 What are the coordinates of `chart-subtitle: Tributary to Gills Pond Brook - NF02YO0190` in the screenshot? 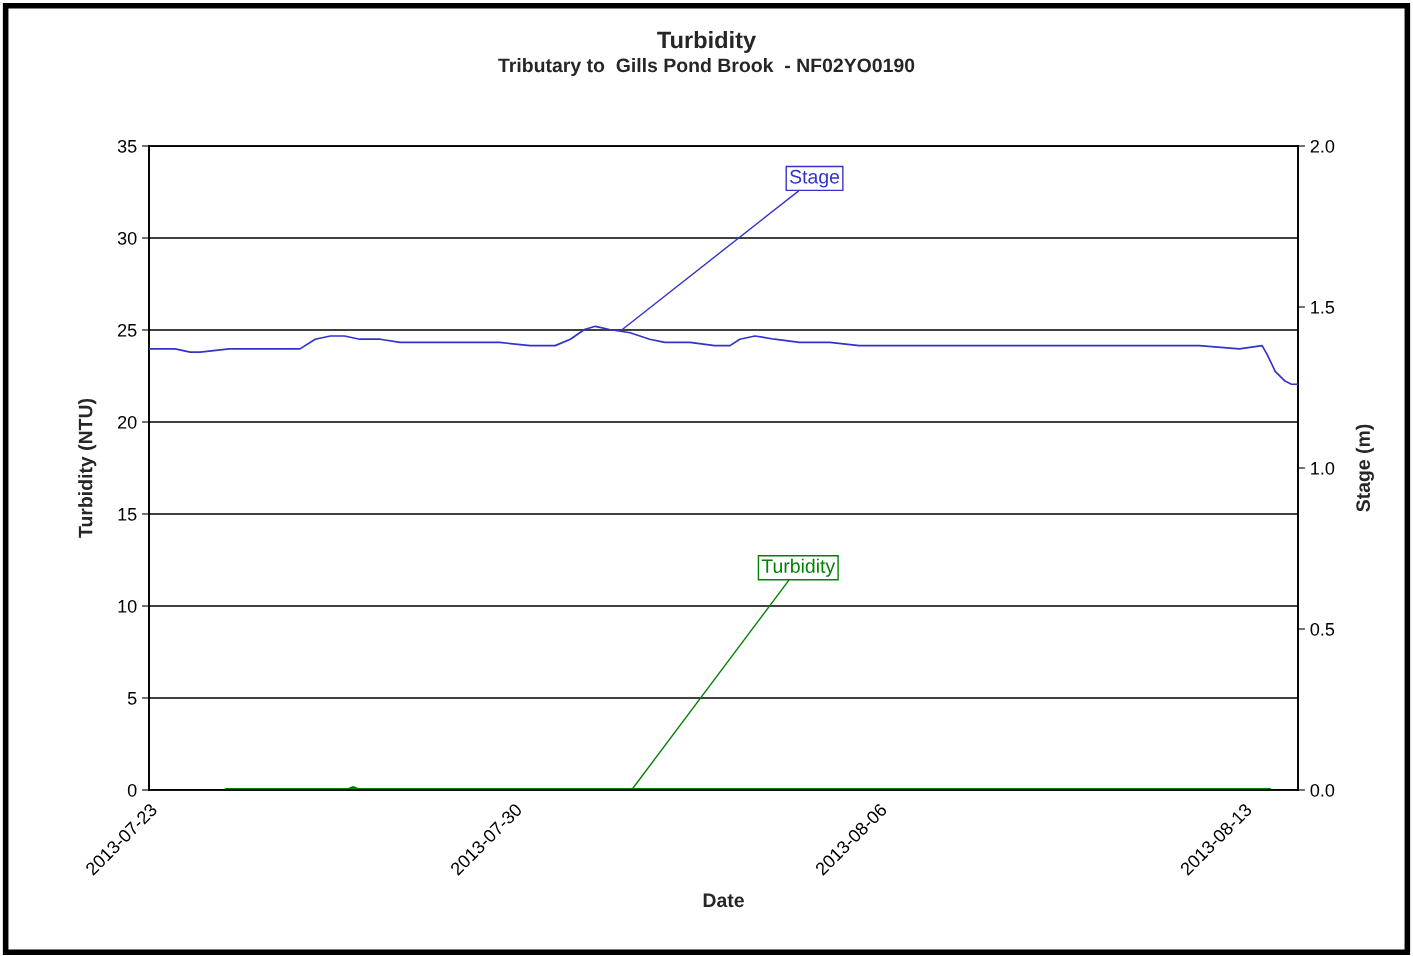 It's located at (706, 67).